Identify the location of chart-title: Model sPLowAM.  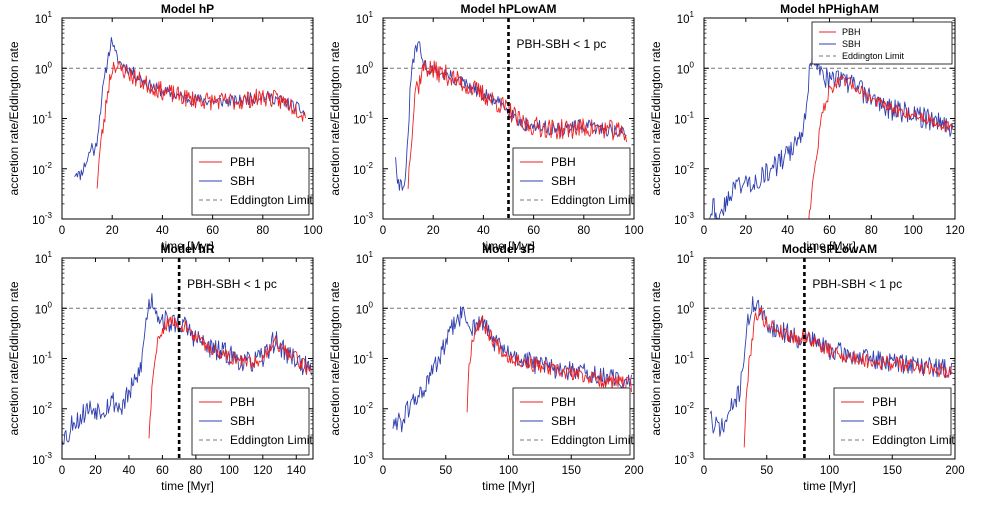
(829, 249).